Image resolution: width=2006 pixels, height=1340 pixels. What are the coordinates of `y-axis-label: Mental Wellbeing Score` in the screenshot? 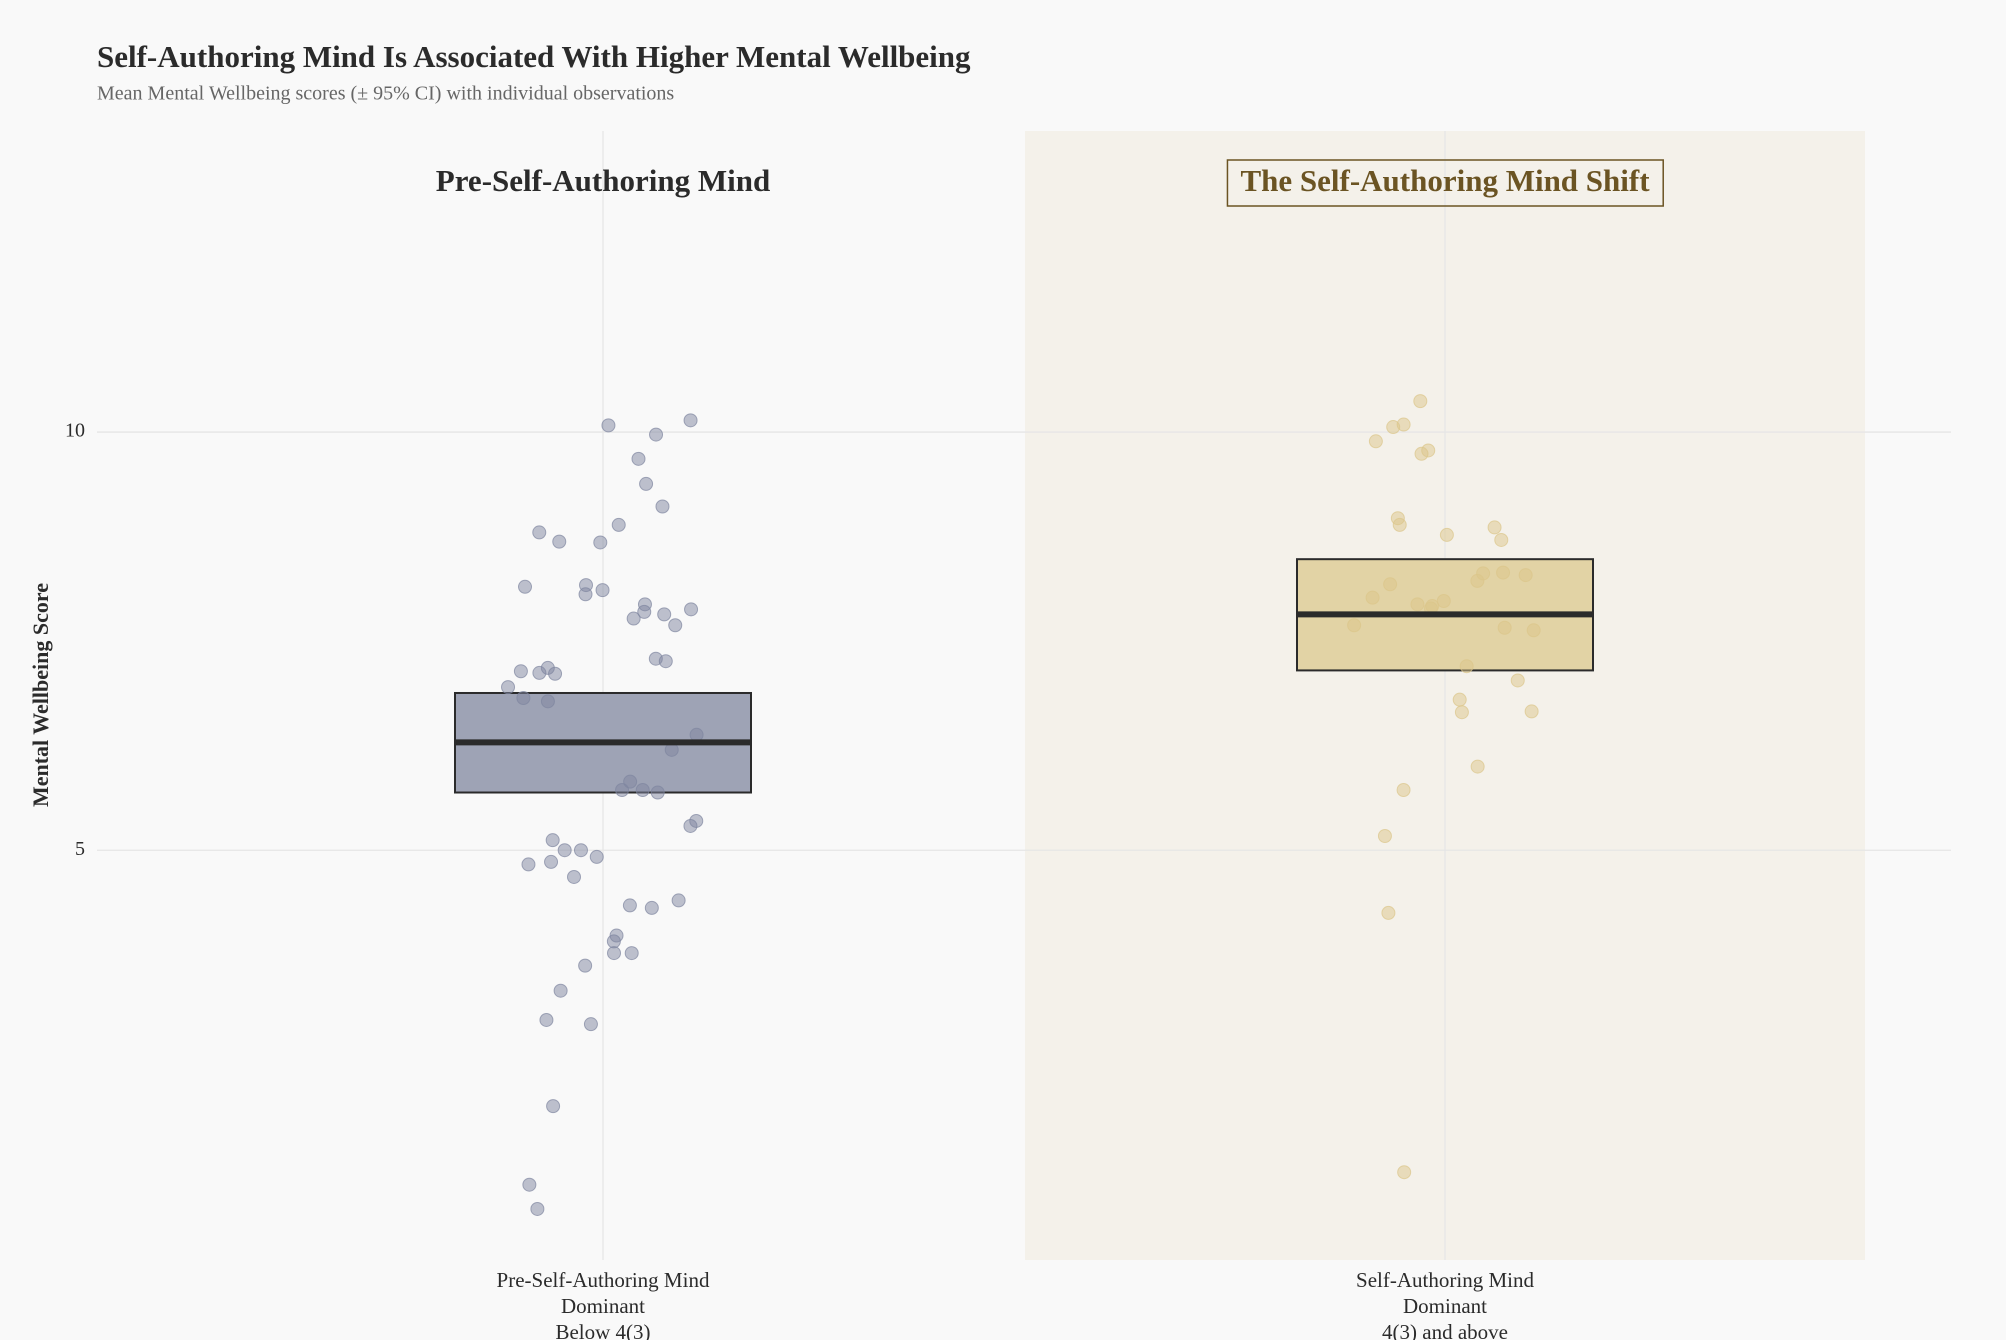 It's located at (40, 695).